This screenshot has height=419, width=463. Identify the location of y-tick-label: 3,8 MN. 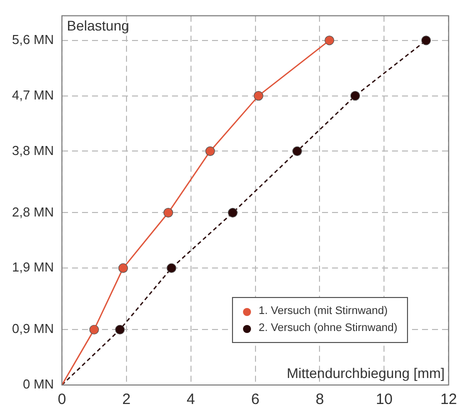
(33, 150).